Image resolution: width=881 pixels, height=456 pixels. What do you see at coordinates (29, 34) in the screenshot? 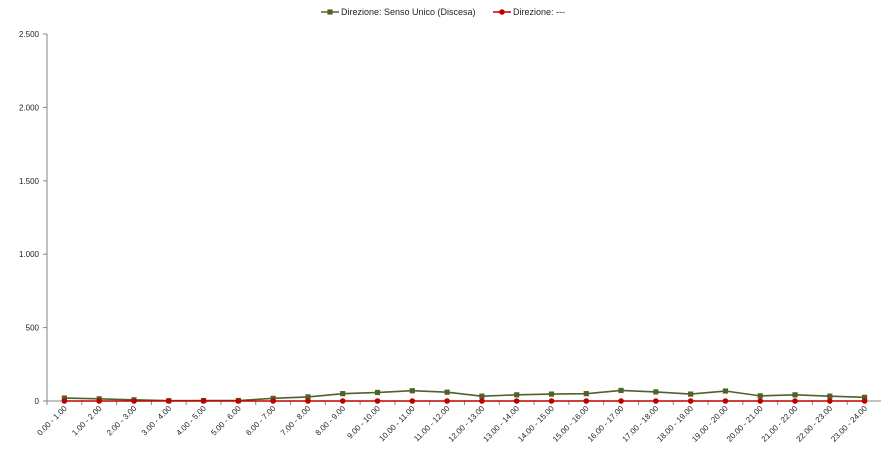
I see `y-tick-label: 2.500` at bounding box center [29, 34].